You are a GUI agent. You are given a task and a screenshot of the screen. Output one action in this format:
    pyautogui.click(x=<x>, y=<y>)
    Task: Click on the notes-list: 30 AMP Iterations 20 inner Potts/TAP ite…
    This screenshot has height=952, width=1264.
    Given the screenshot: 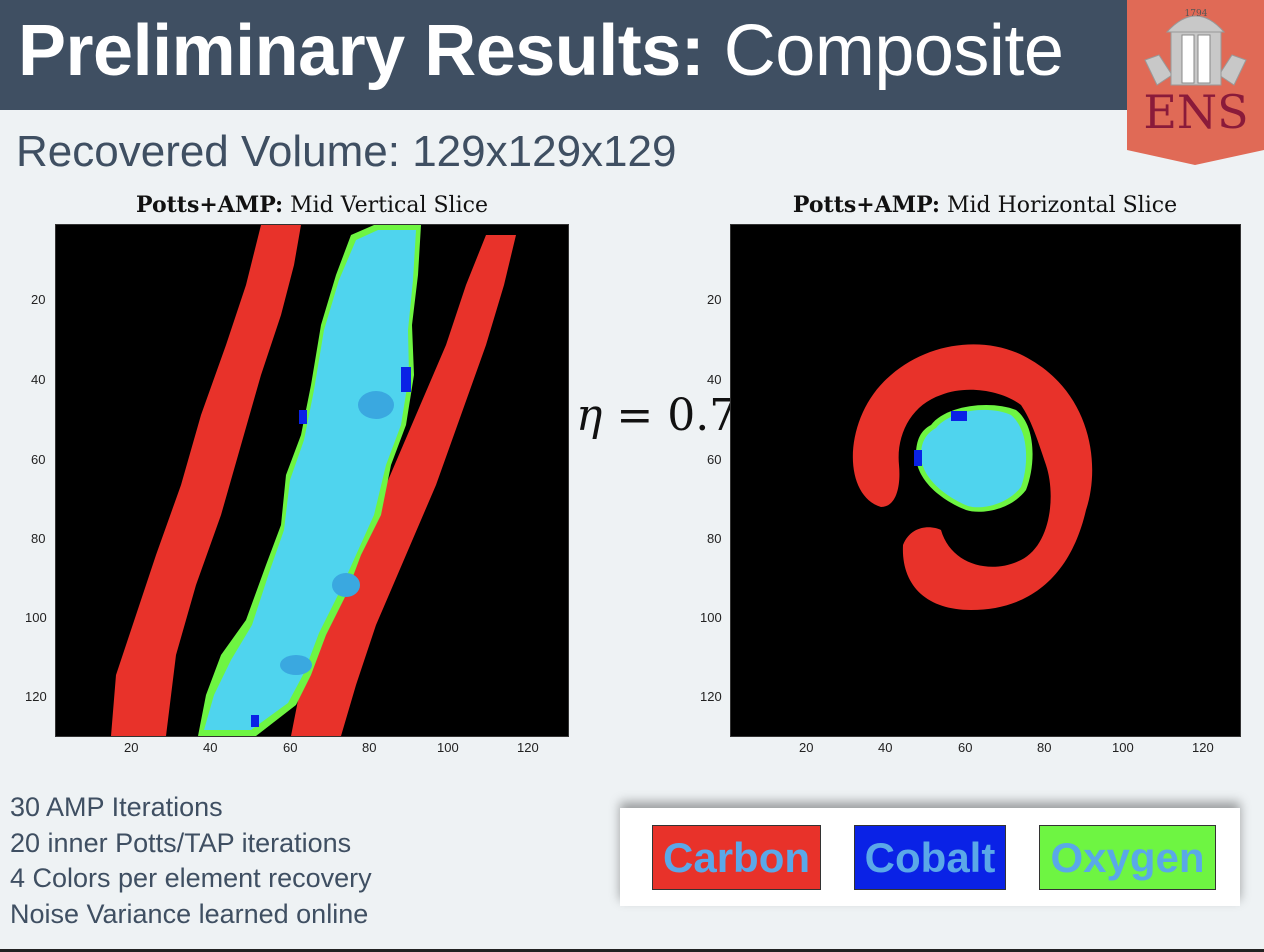 What is the action you would take?
    pyautogui.click(x=191, y=861)
    